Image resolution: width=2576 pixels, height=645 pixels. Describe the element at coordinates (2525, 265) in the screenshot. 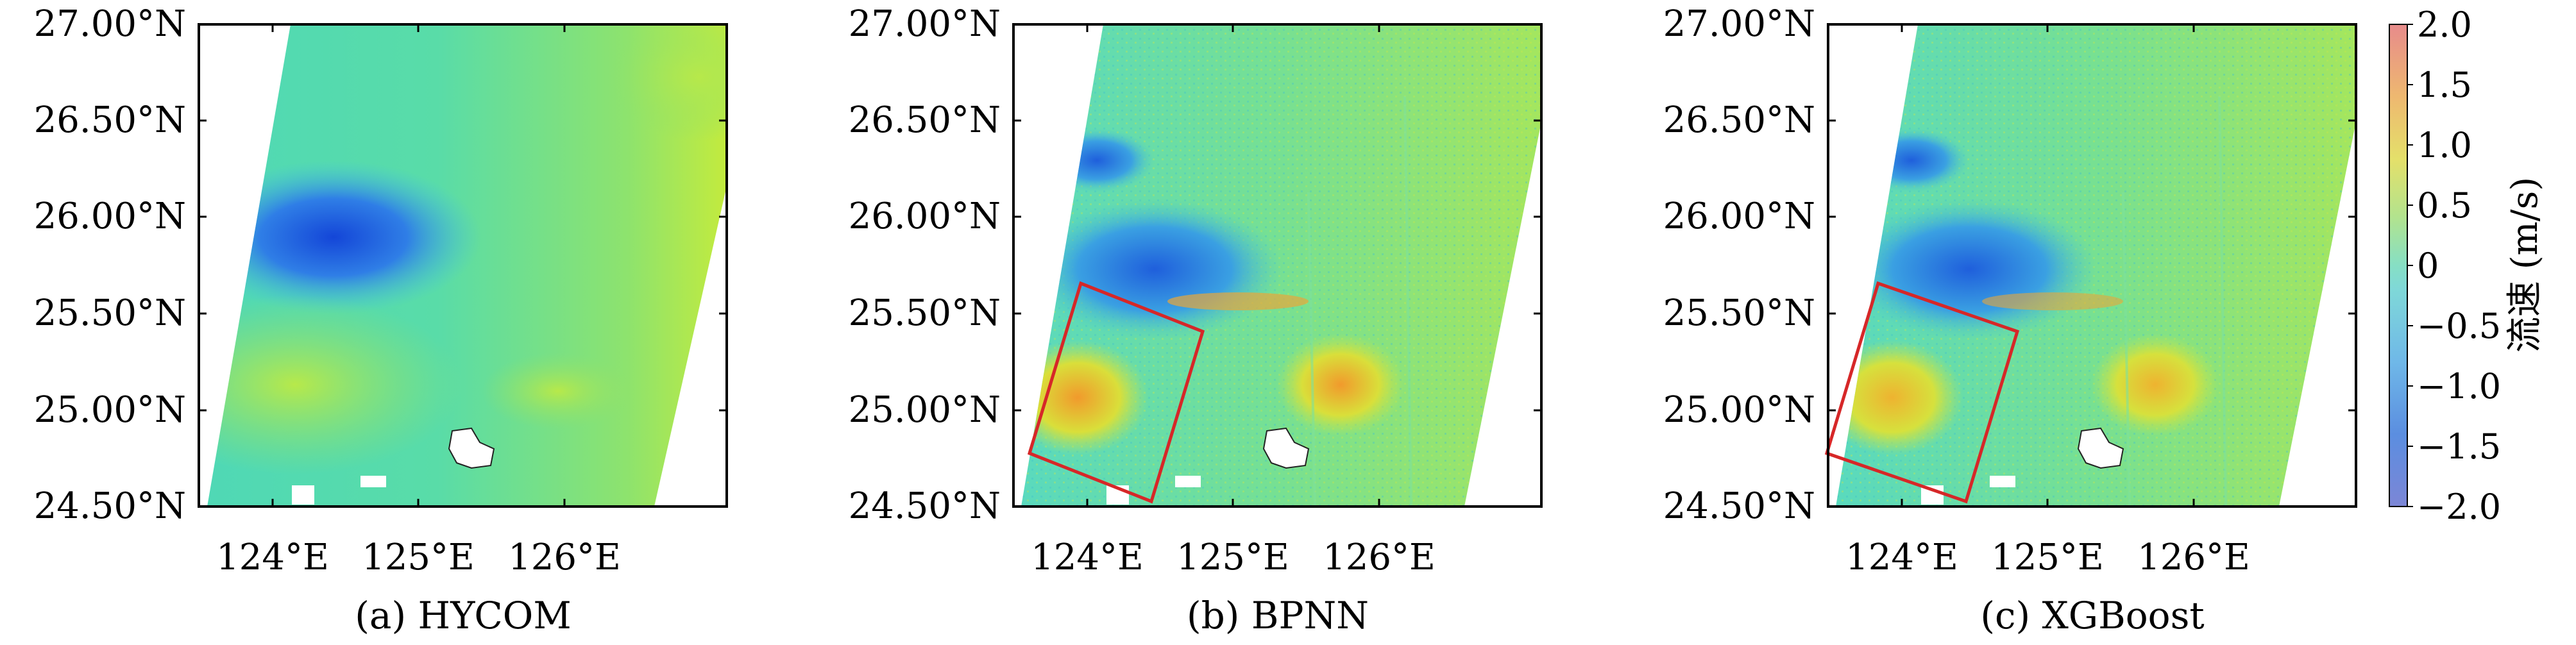

I see `colorbar-title: 流速 (m/s)` at that location.